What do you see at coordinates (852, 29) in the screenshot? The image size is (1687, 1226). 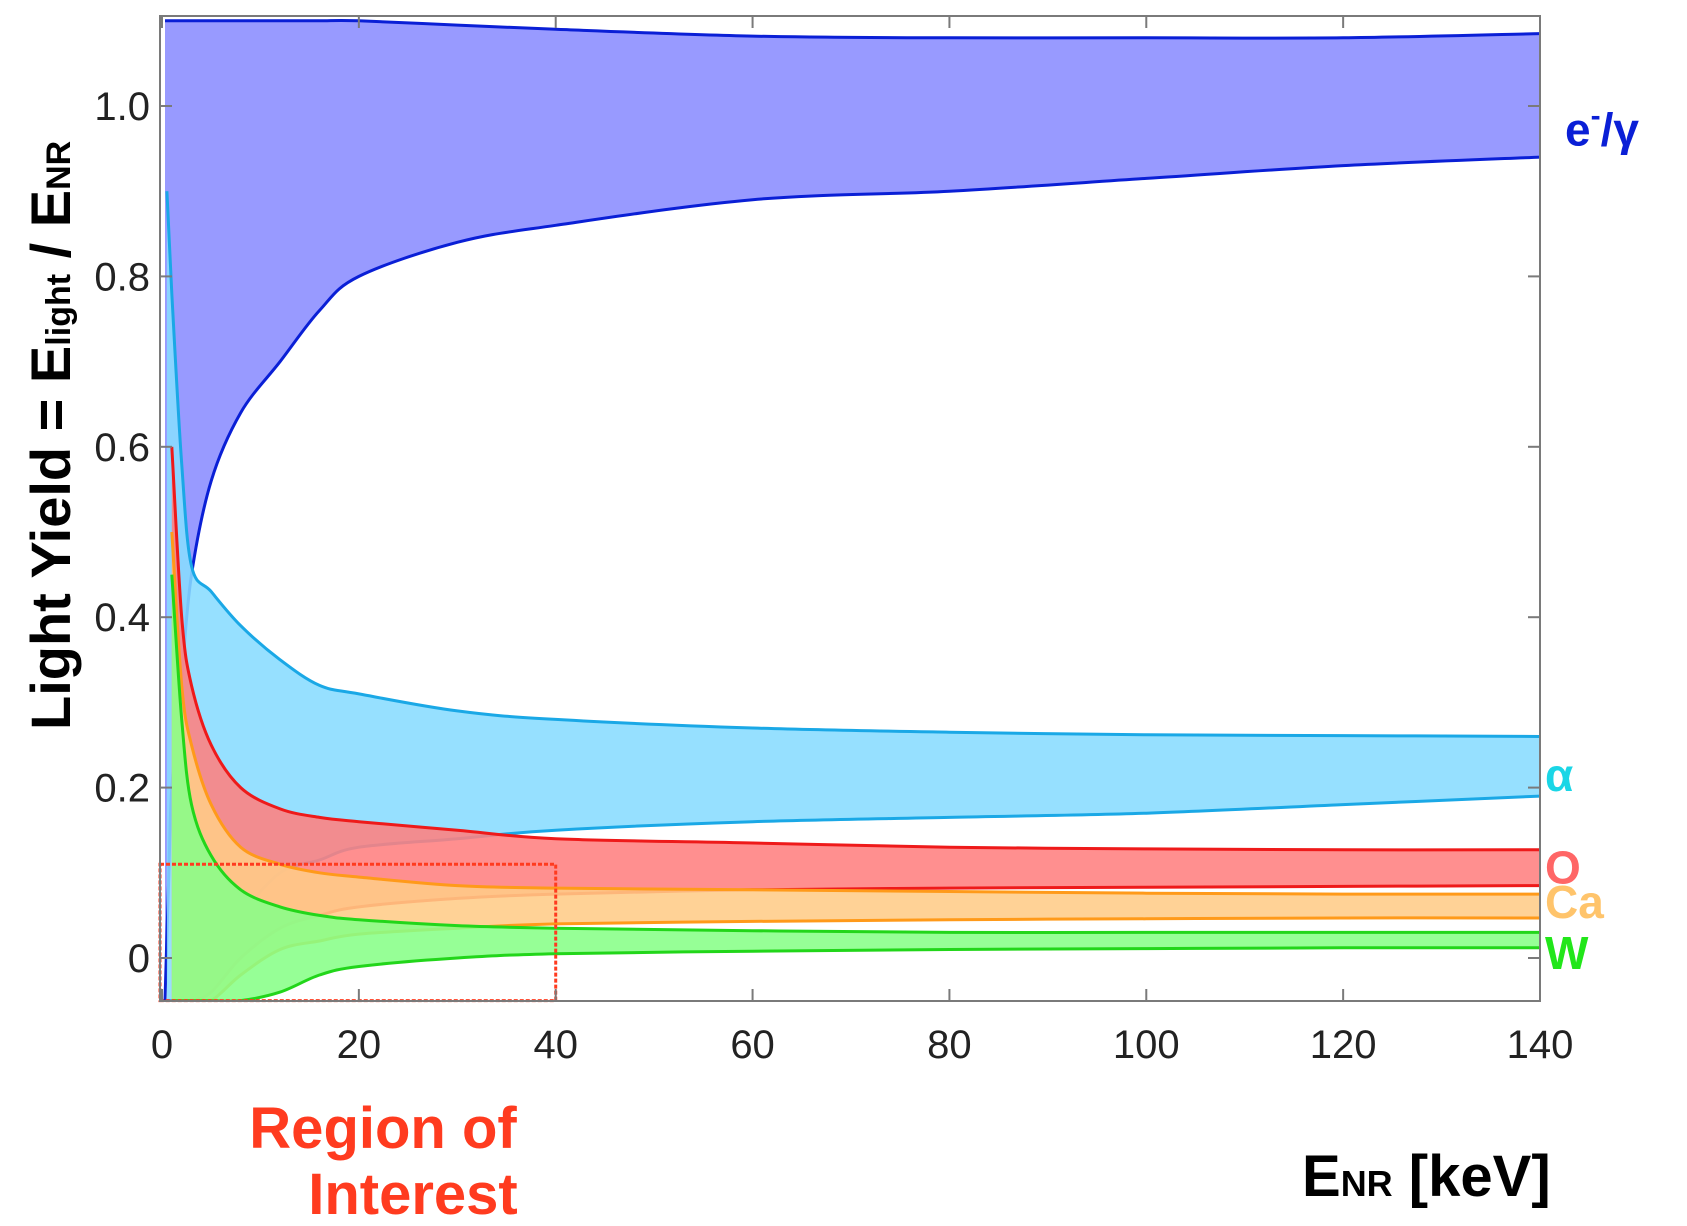 I see `band-e-upper-edge` at bounding box center [852, 29].